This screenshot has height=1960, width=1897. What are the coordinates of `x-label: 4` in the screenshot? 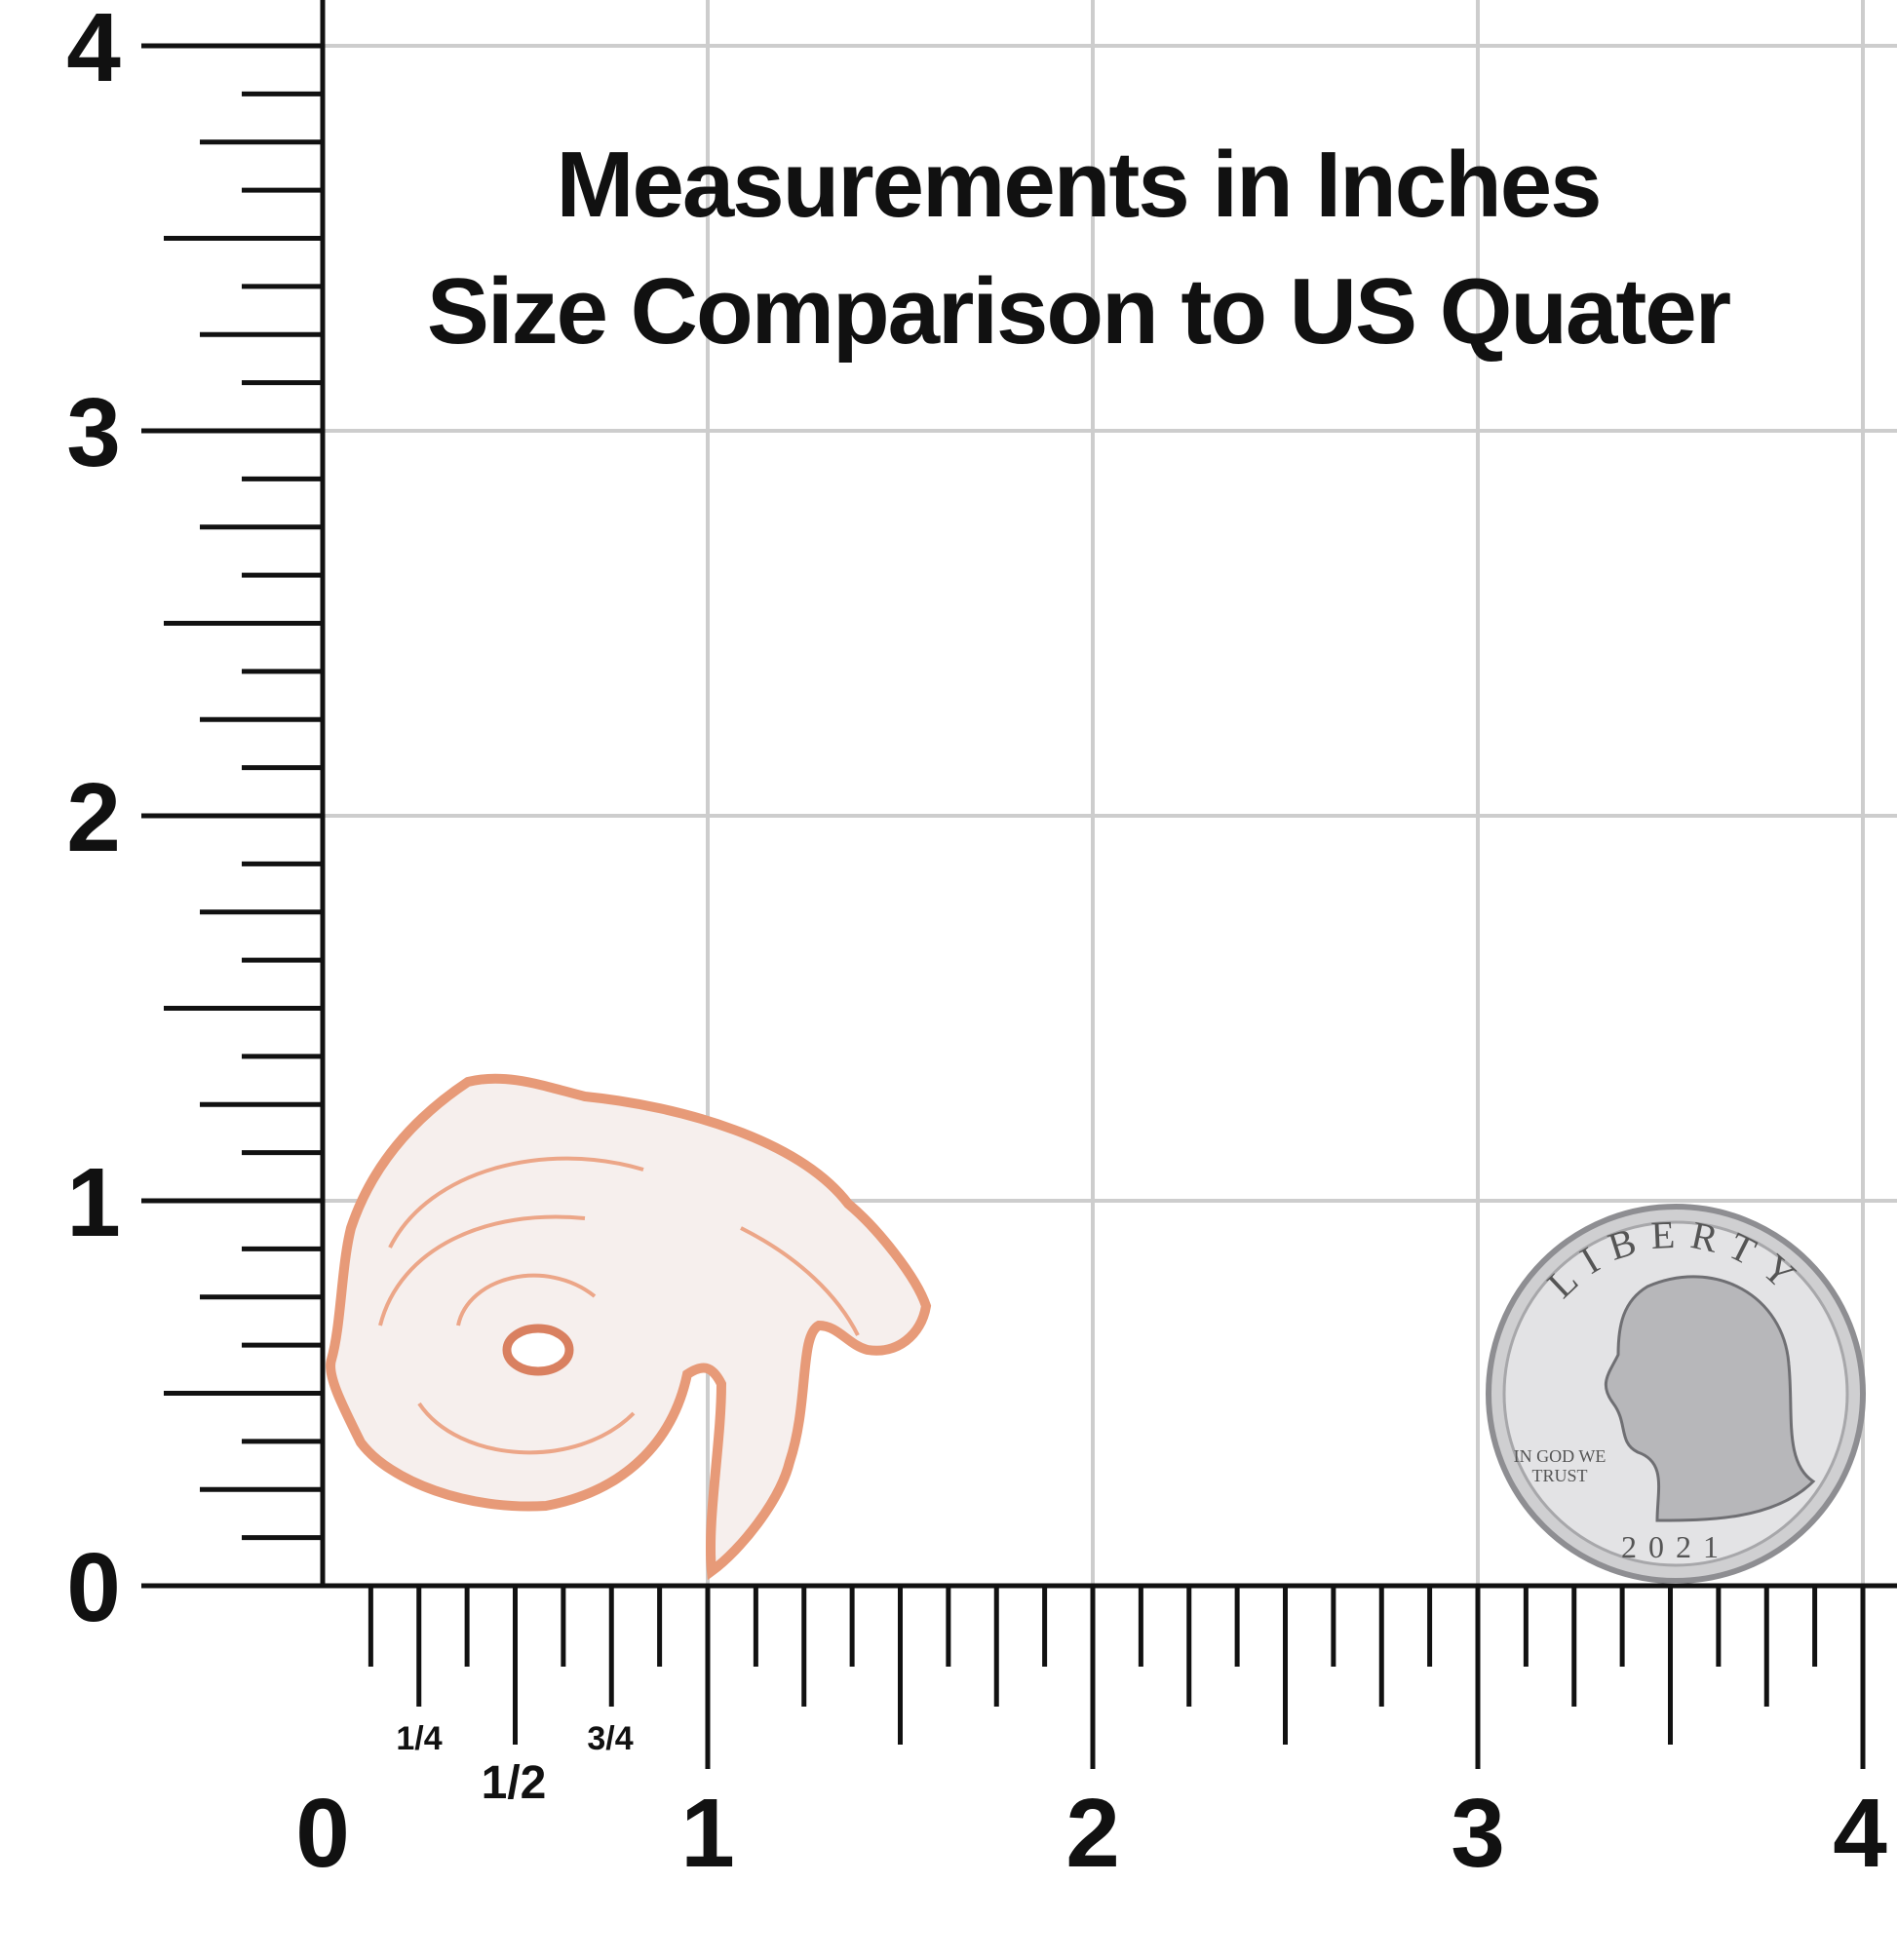 It's located at (1860, 1833).